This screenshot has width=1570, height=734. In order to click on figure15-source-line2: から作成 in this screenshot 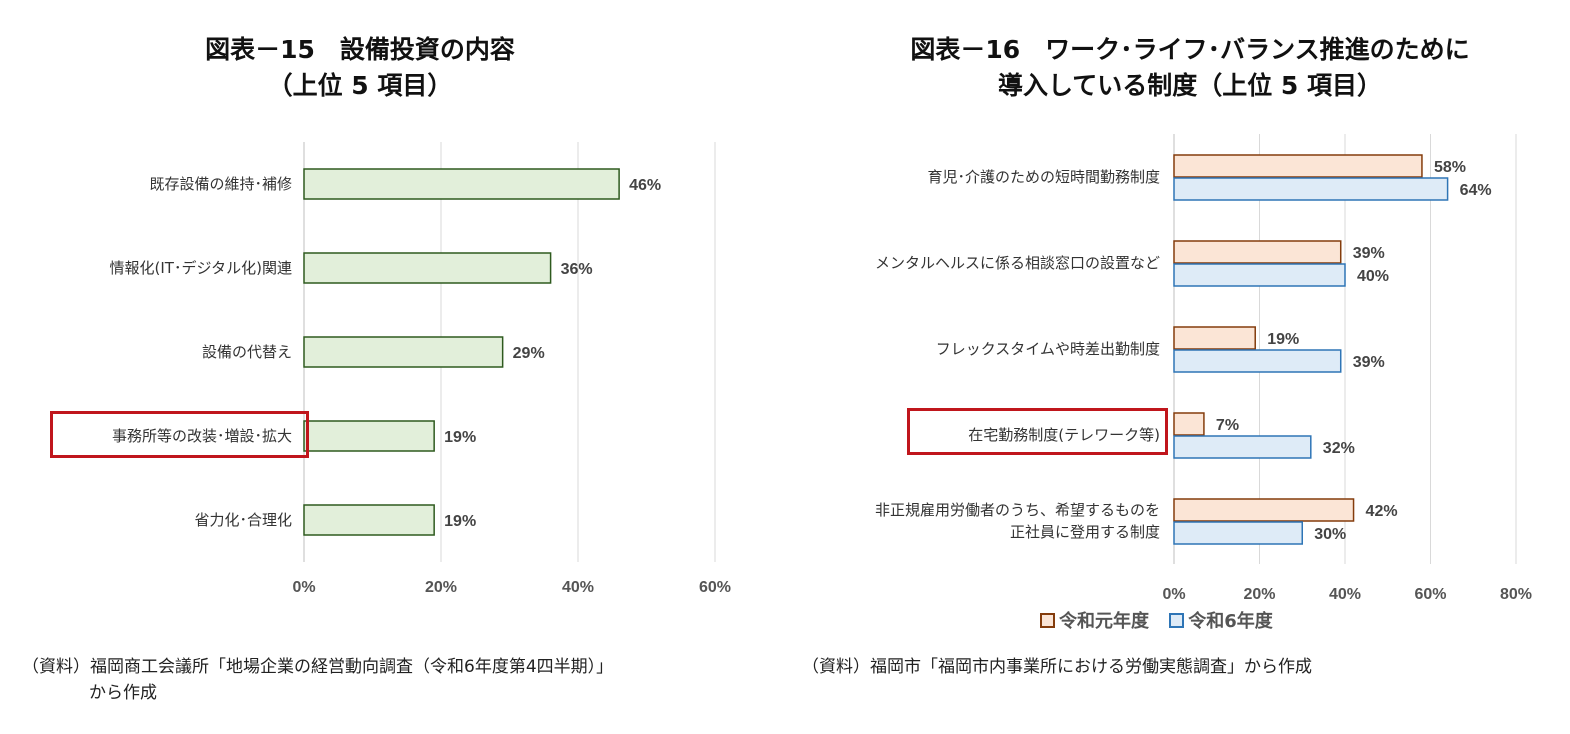, I will do `click(123, 693)`.